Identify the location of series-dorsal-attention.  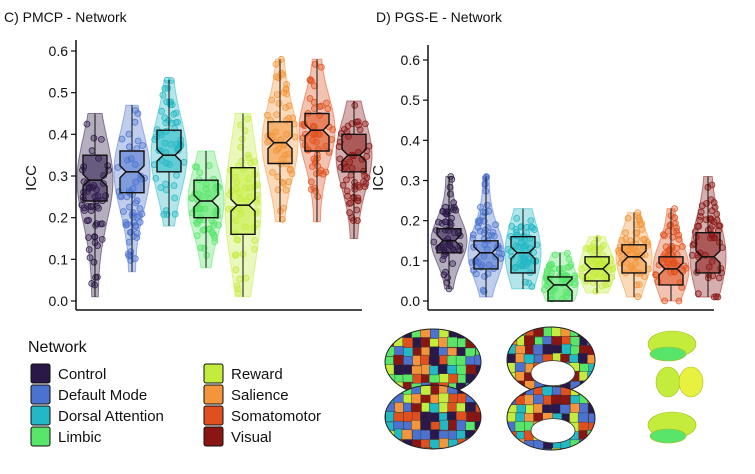
(169, 151).